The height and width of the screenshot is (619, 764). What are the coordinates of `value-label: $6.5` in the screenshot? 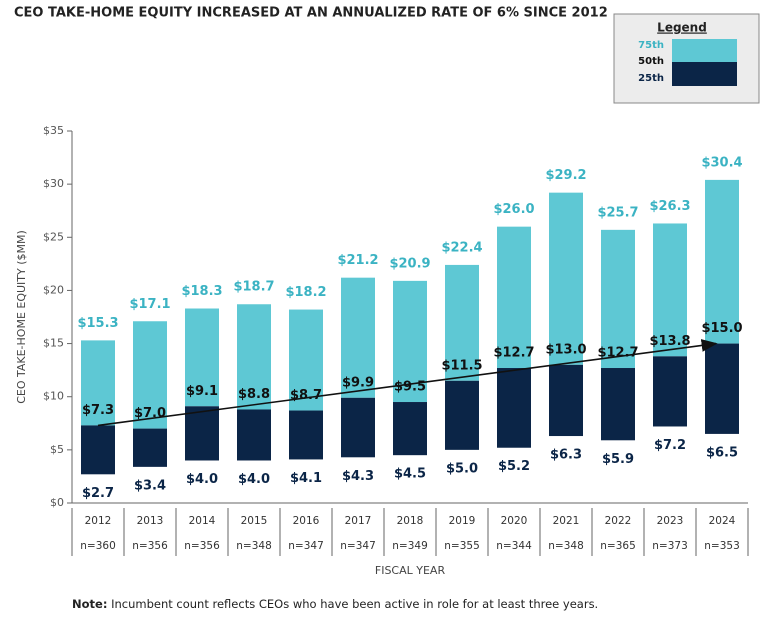 It's located at (722, 452).